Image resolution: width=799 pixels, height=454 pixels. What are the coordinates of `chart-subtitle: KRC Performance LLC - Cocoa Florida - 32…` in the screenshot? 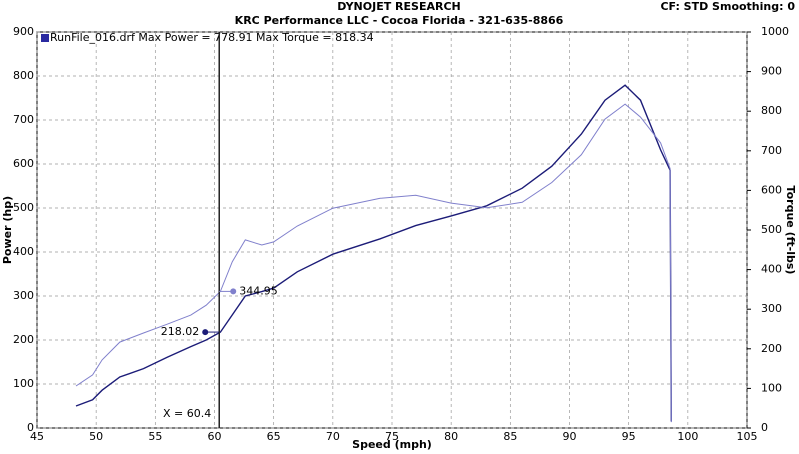 It's located at (399, 20).